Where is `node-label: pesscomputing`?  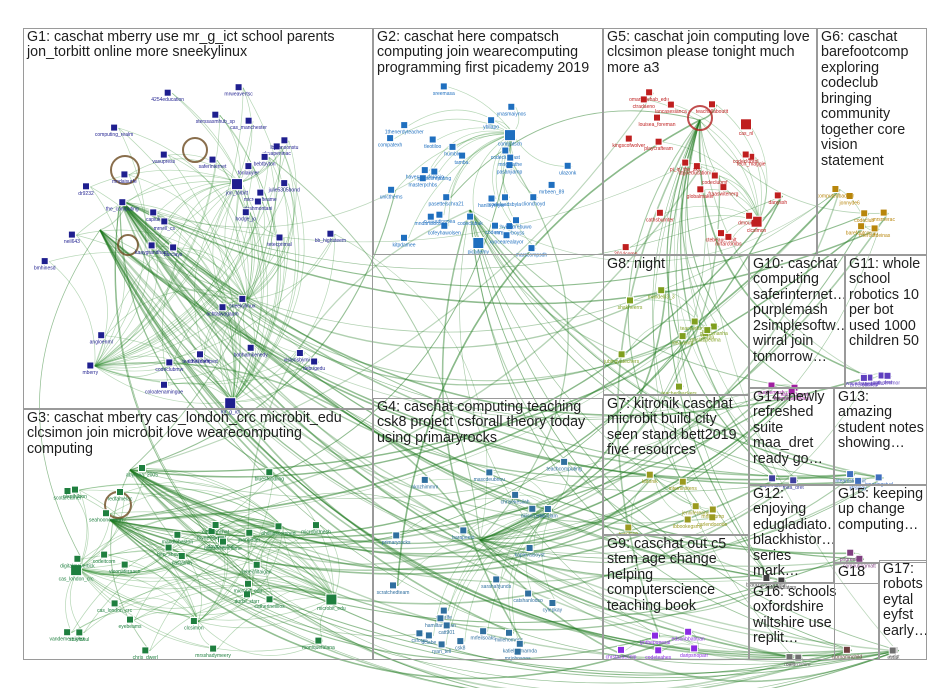 node-label: pesscomputing is located at coordinates (434, 179).